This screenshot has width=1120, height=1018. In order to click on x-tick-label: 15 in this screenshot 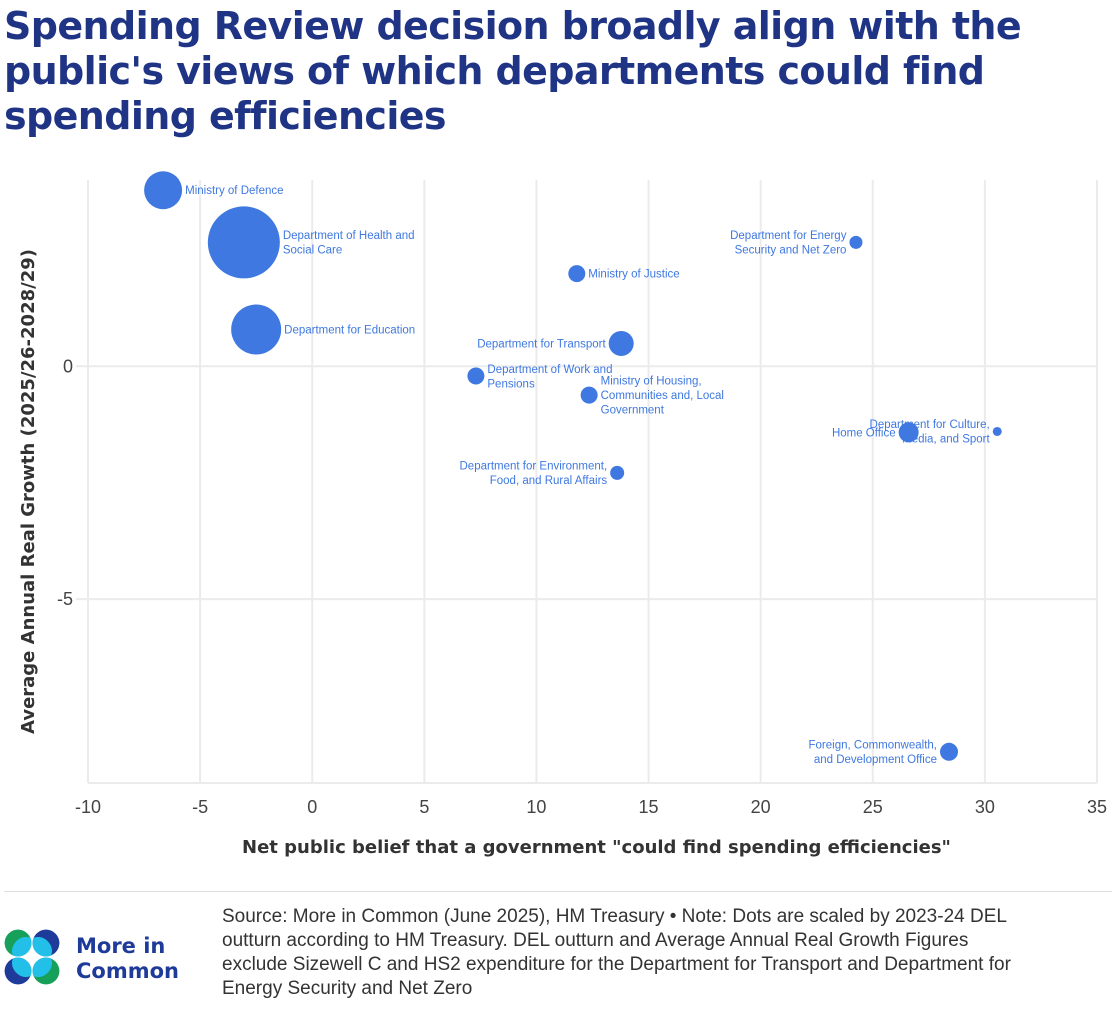, I will do `click(649, 807)`.